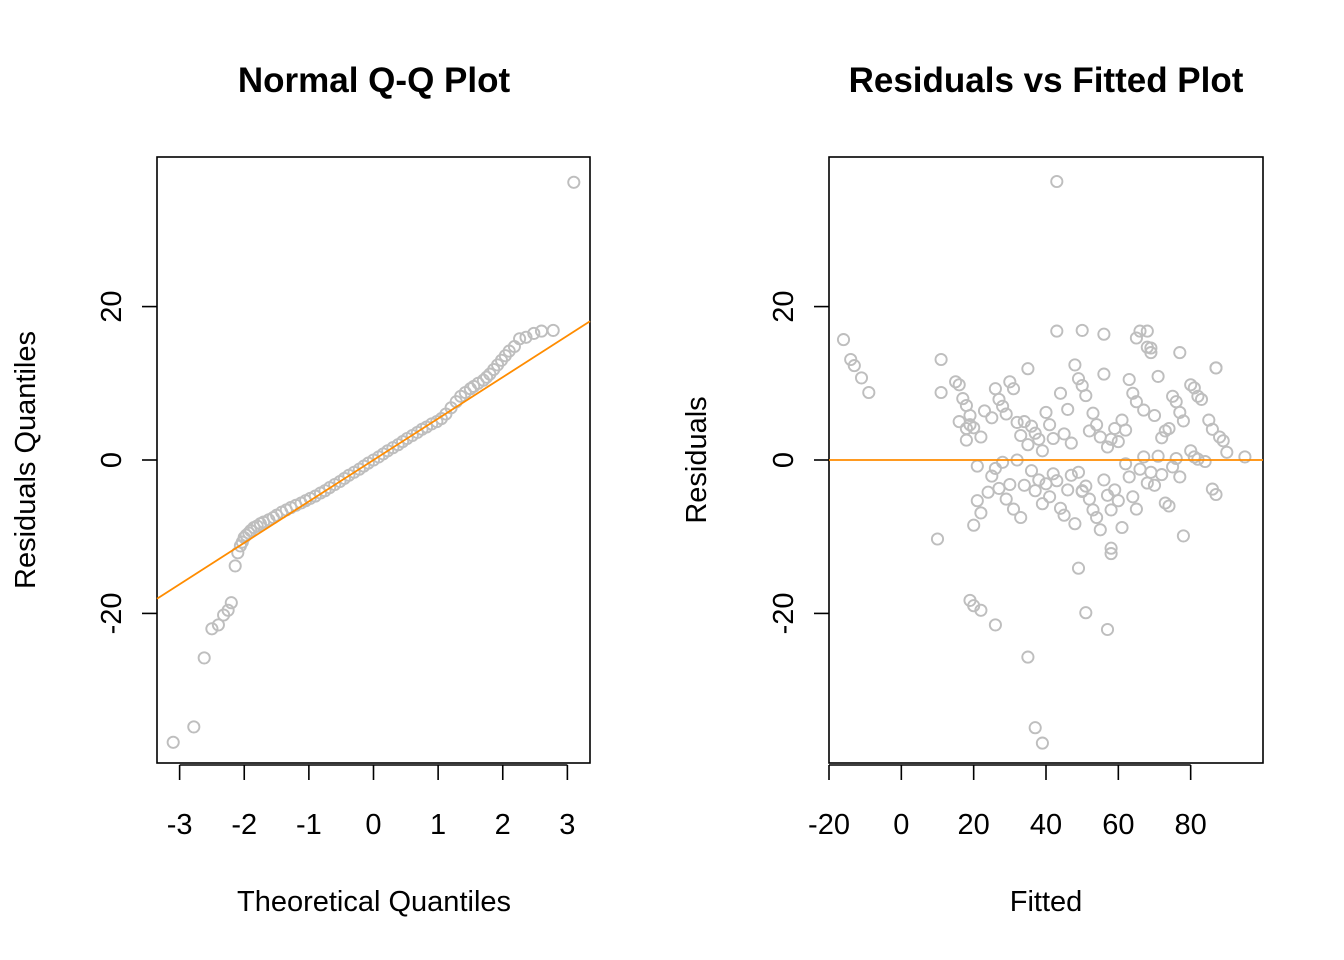 The width and height of the screenshot is (1344, 960). Describe the element at coordinates (974, 825) in the screenshot. I see `x-tick-label: 20` at that location.